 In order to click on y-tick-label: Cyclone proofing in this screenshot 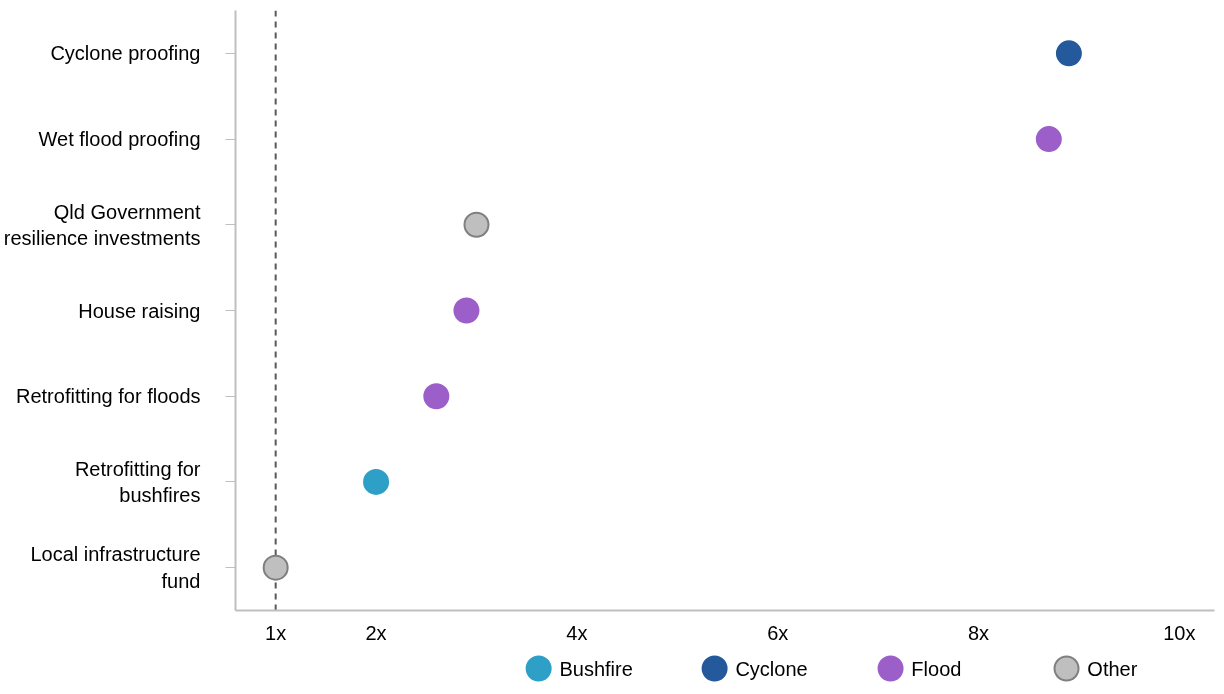, I will do `click(125, 53)`.